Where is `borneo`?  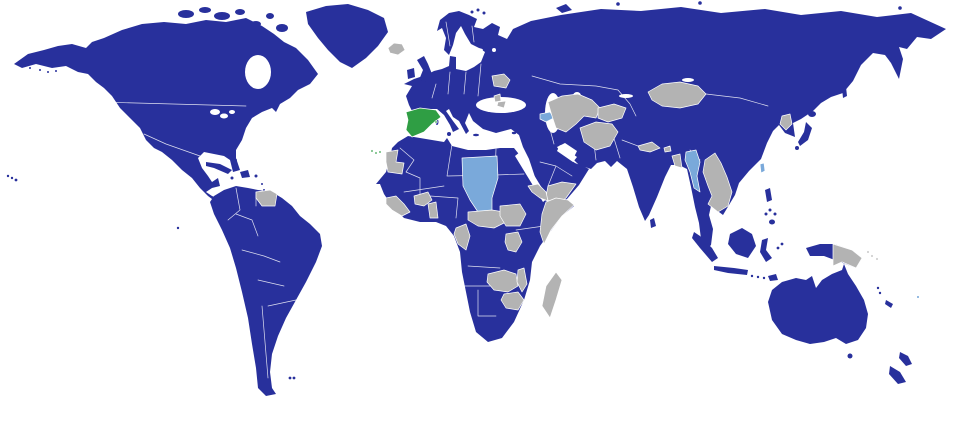
borneo is located at coordinates (742, 243).